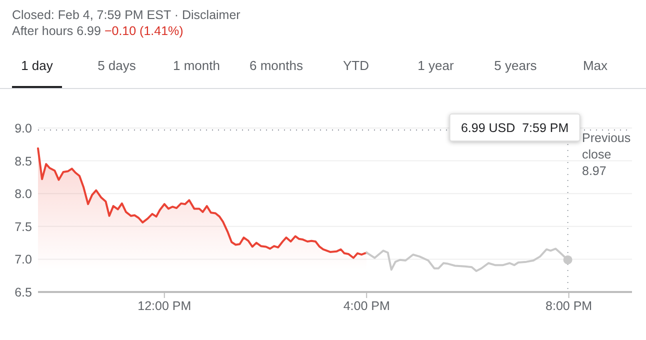 The width and height of the screenshot is (646, 340). I want to click on y-tick-label: 8.5, so click(23, 161).